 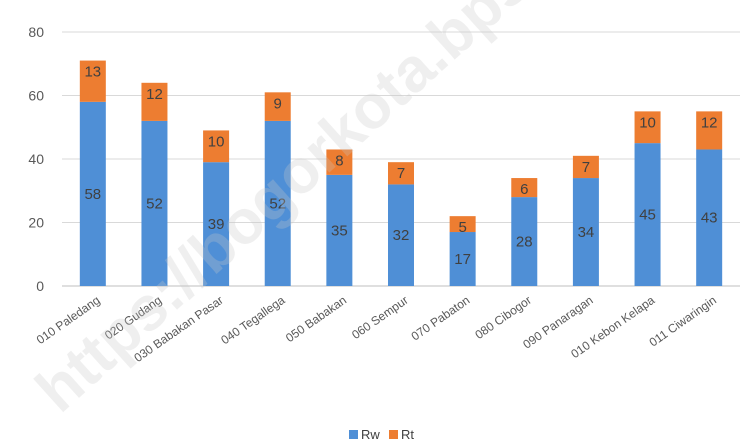 I want to click on data-label-rt: 8, so click(x=339, y=160).